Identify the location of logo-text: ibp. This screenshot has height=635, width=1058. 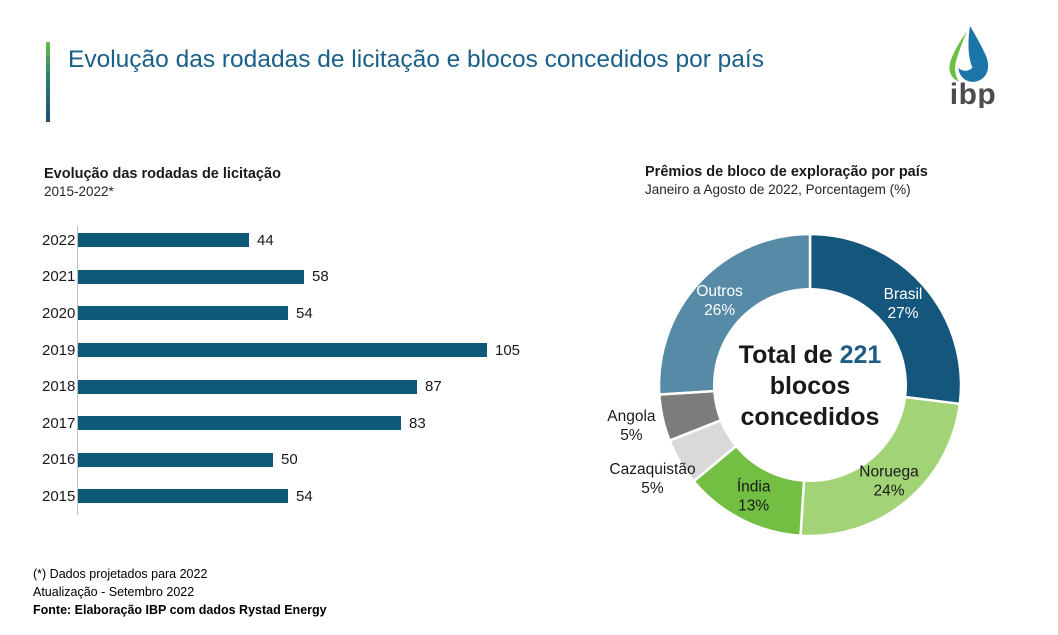
(973, 93).